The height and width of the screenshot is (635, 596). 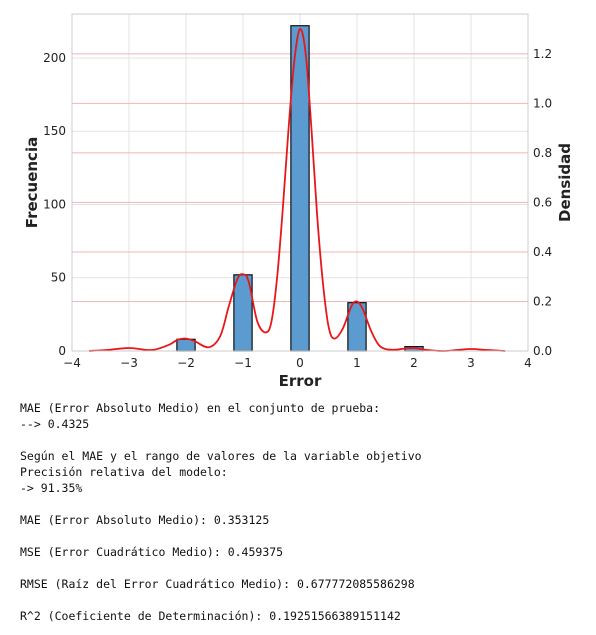 I want to click on output-line: Precisión relativa del modelo:, so click(x=124, y=472).